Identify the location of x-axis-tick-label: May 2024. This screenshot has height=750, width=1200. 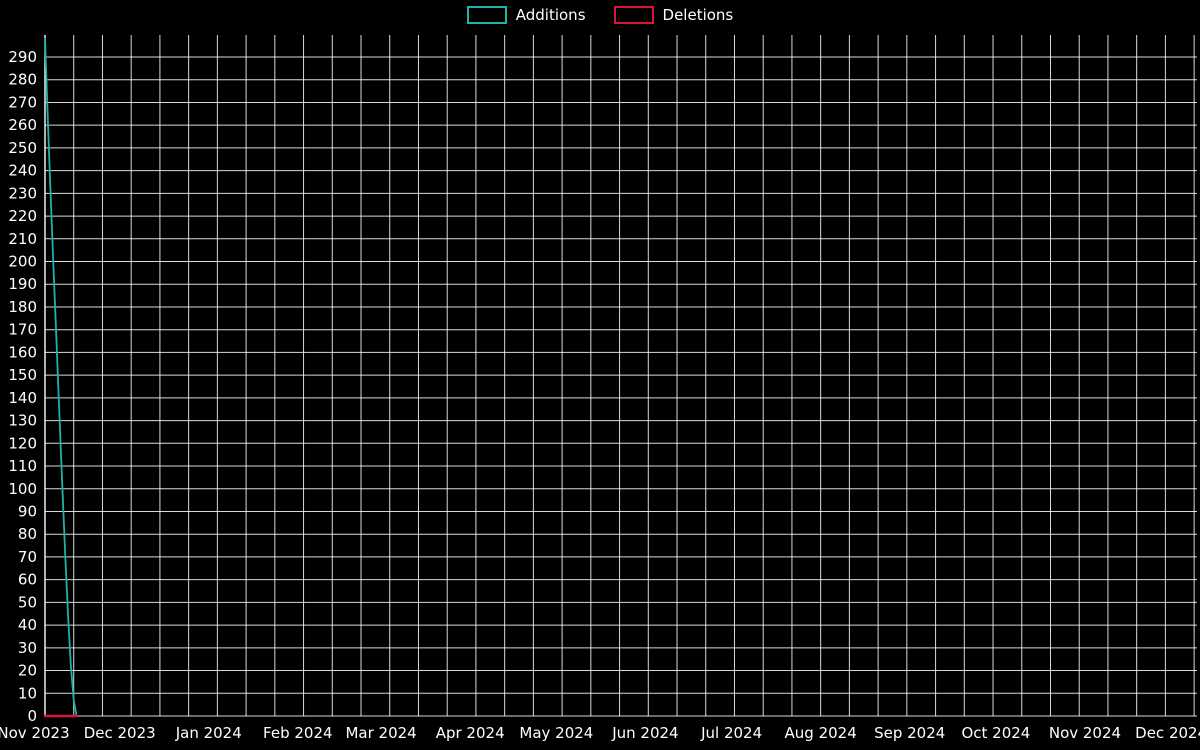
(556, 733).